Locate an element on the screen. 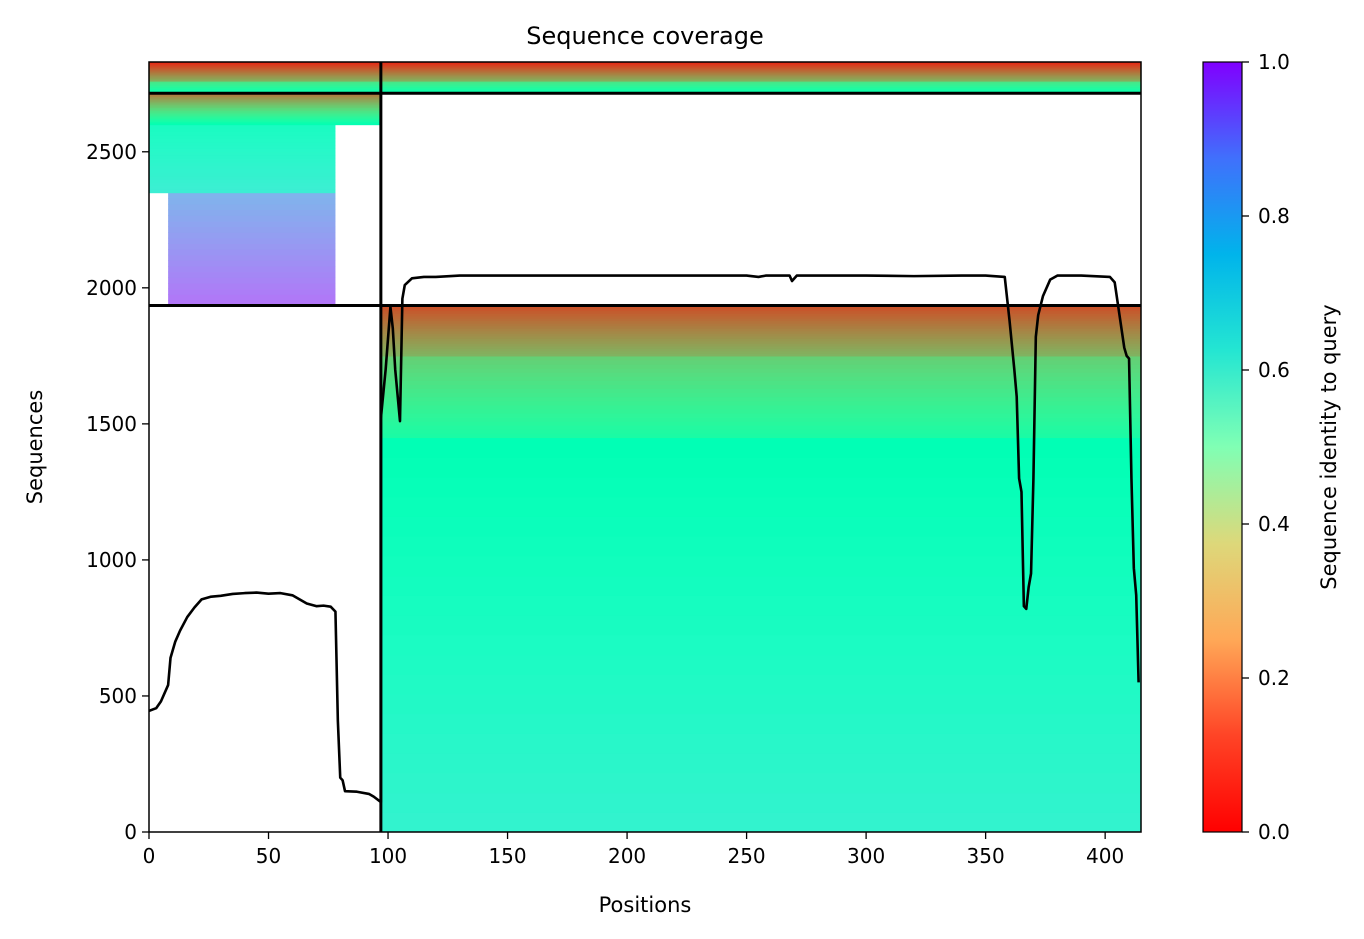 This screenshot has height=939, width=1364. y-tick-label: 1500 is located at coordinates (111, 424).